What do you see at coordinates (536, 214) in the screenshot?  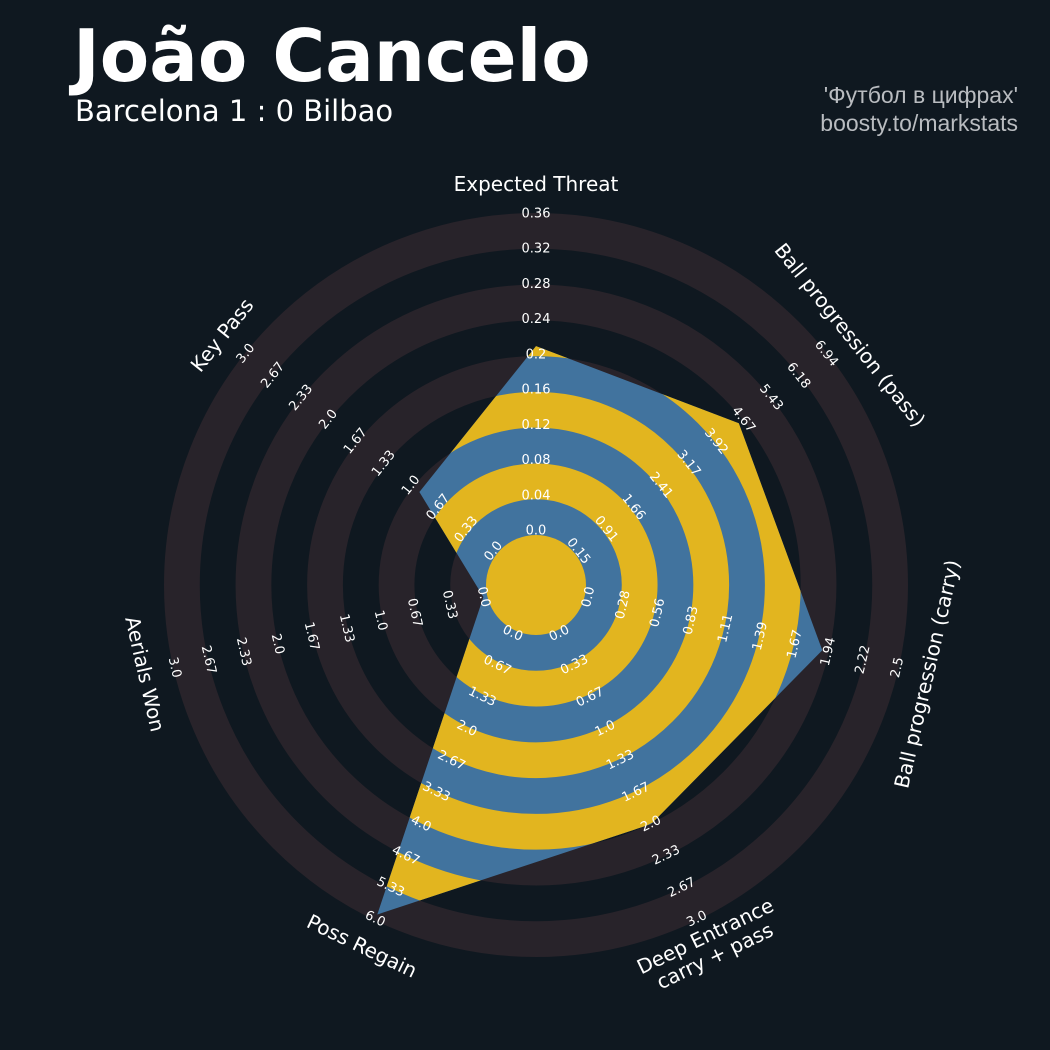 I see `tick-label: 0.36` at bounding box center [536, 214].